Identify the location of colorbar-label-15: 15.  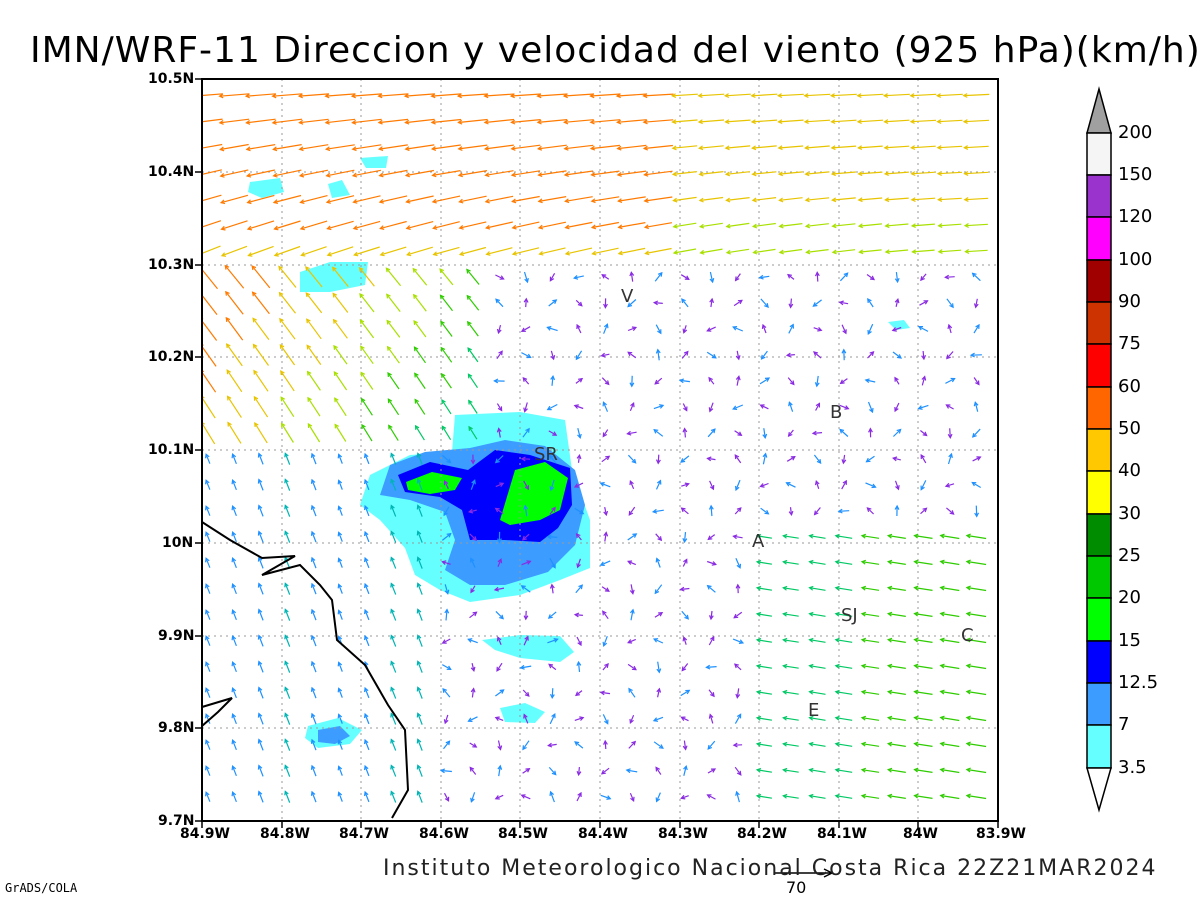
(1129, 640).